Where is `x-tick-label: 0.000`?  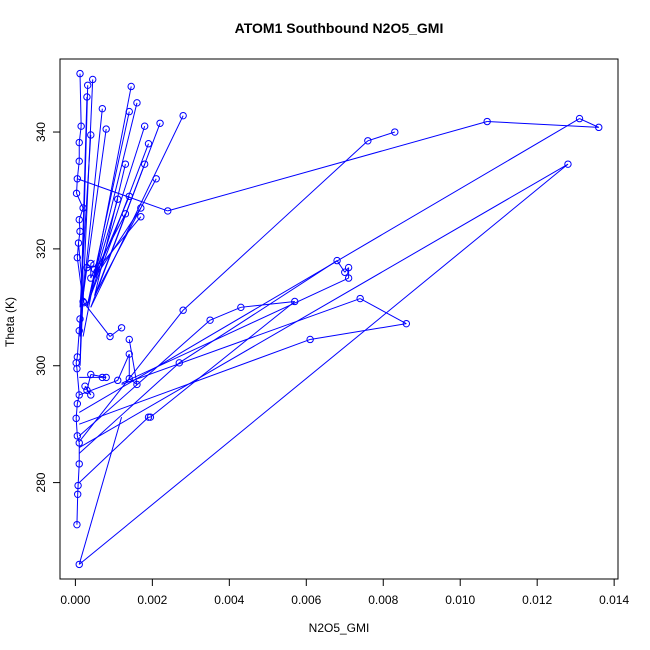
x-tick-label: 0.000 is located at coordinates (75, 600).